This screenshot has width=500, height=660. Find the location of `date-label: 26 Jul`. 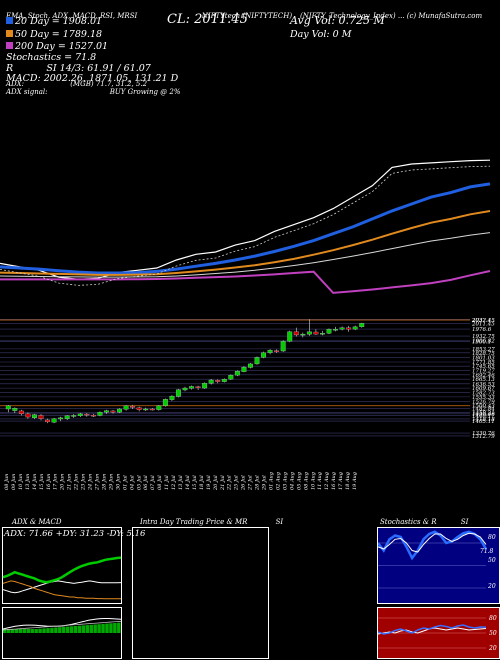

date-label: 26 Jul is located at coordinates (244, 483).